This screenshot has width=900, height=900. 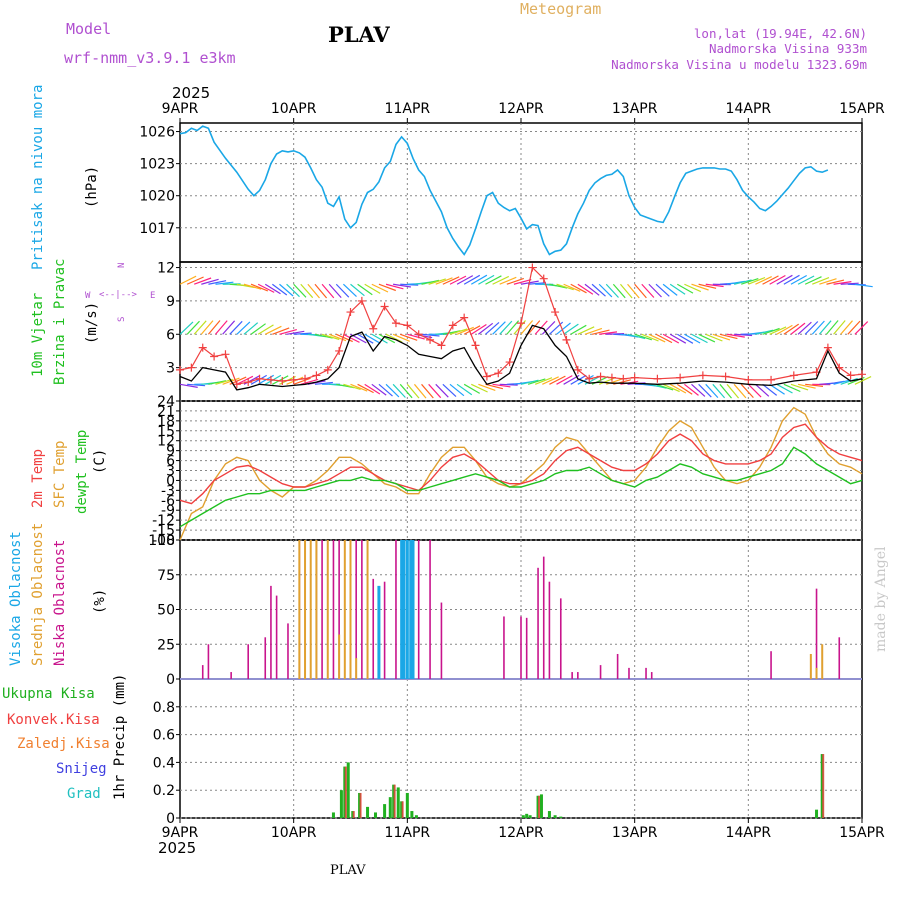 What do you see at coordinates (788, 48) in the screenshot?
I see `elevation-label: Nadmorska Visina 933m` at bounding box center [788, 48].